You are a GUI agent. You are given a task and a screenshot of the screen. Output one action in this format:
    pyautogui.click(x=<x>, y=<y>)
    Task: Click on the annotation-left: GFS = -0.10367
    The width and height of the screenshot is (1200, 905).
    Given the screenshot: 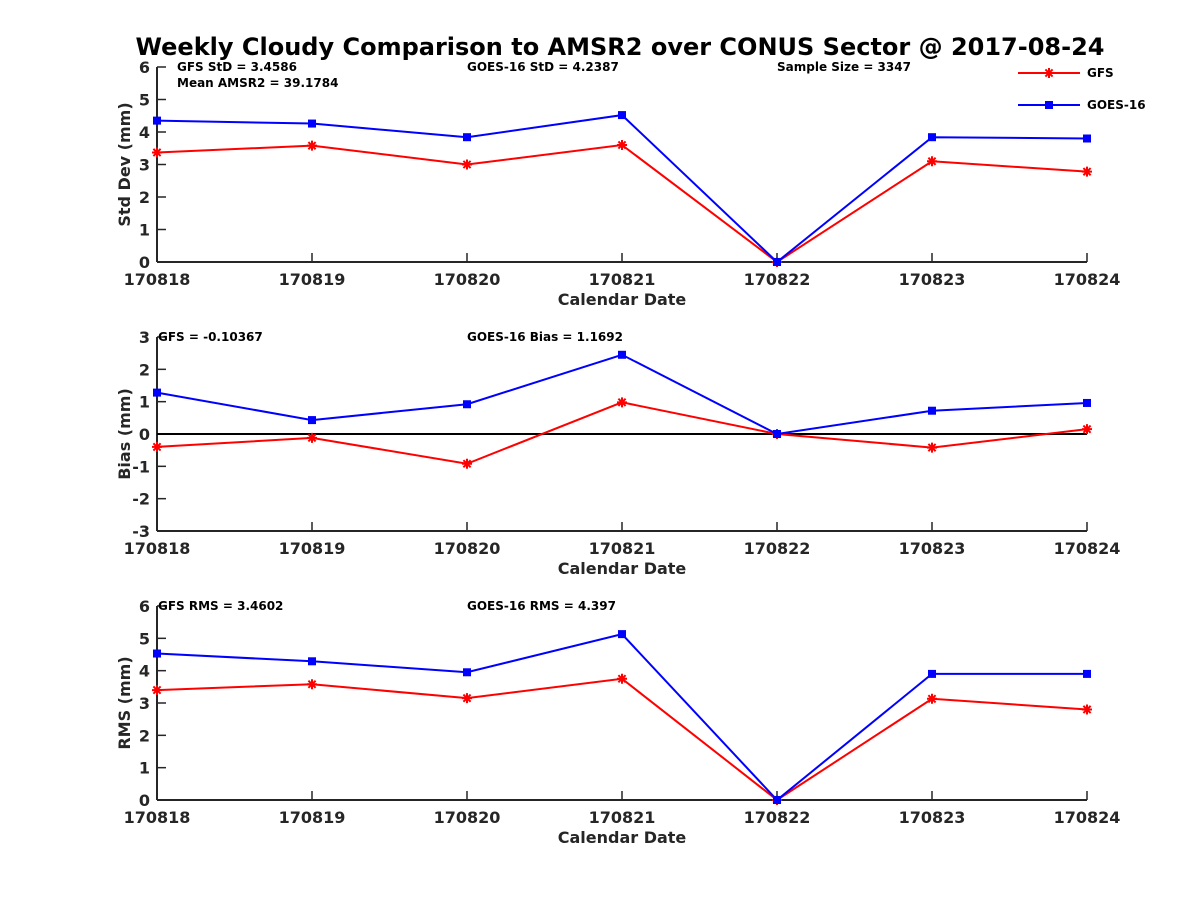 What is the action you would take?
    pyautogui.click(x=210, y=337)
    